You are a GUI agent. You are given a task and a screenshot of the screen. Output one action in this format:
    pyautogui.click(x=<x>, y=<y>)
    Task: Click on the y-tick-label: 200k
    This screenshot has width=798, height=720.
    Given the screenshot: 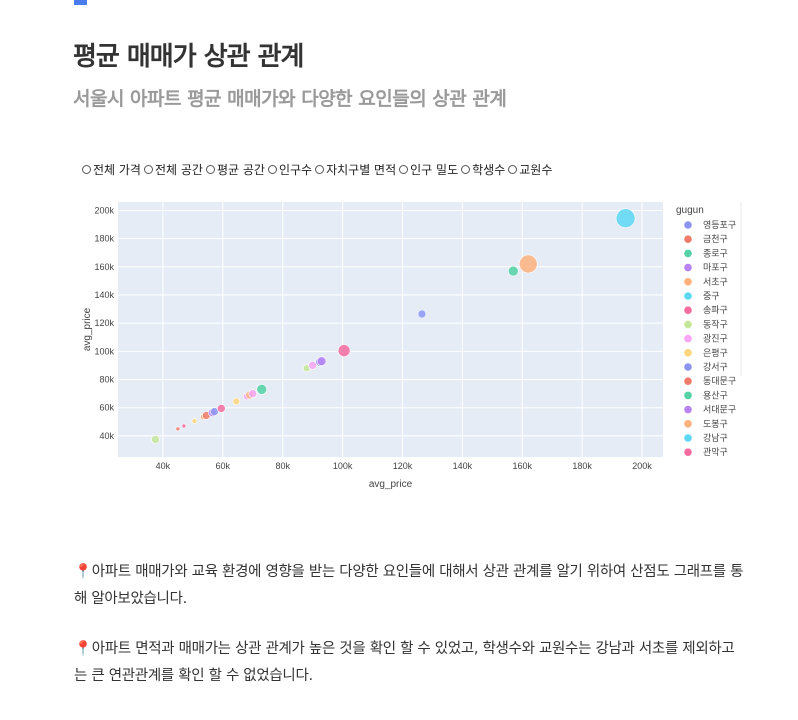 What is the action you would take?
    pyautogui.click(x=104, y=210)
    